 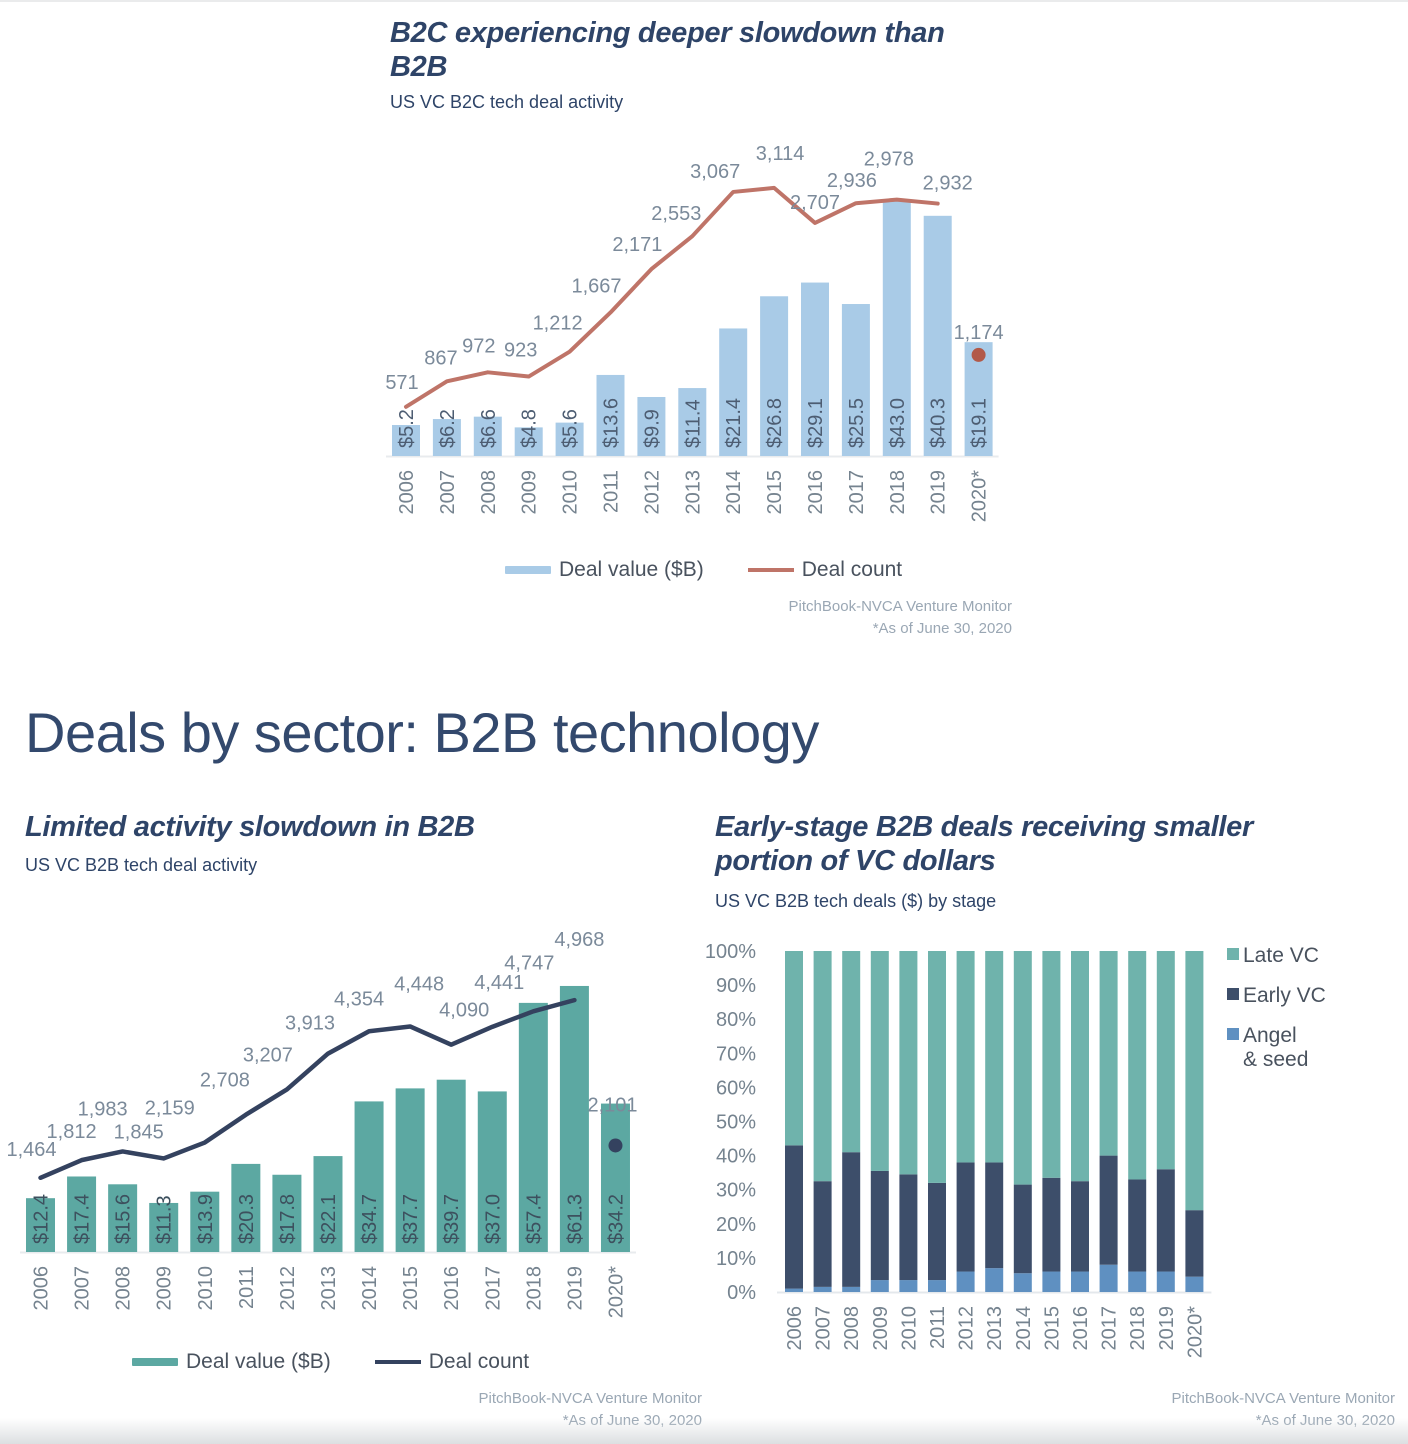 I want to click on b2c-chart-subtitle: US VC B2C tech deal activity, so click(x=507, y=102).